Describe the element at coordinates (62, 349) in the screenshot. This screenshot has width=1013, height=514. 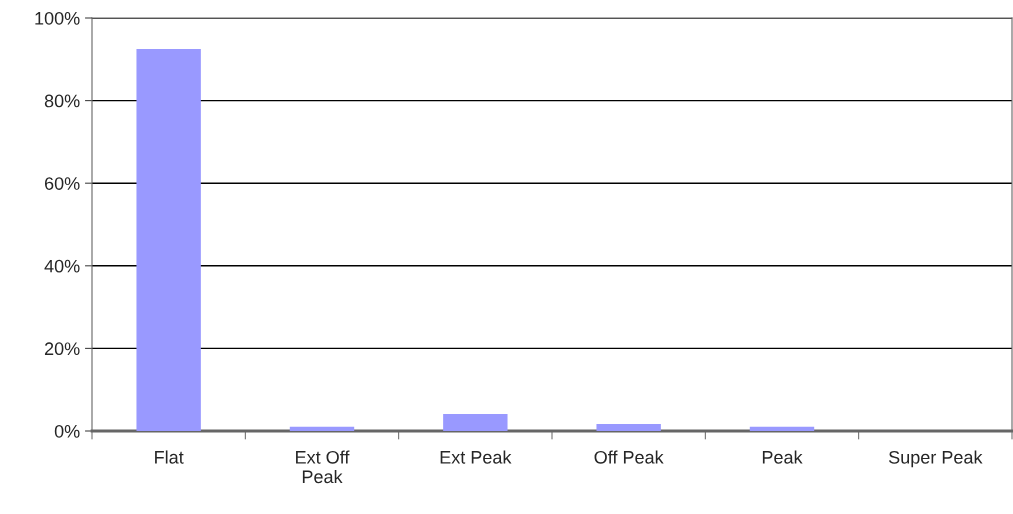
I see `y-tick-label: 20%` at that location.